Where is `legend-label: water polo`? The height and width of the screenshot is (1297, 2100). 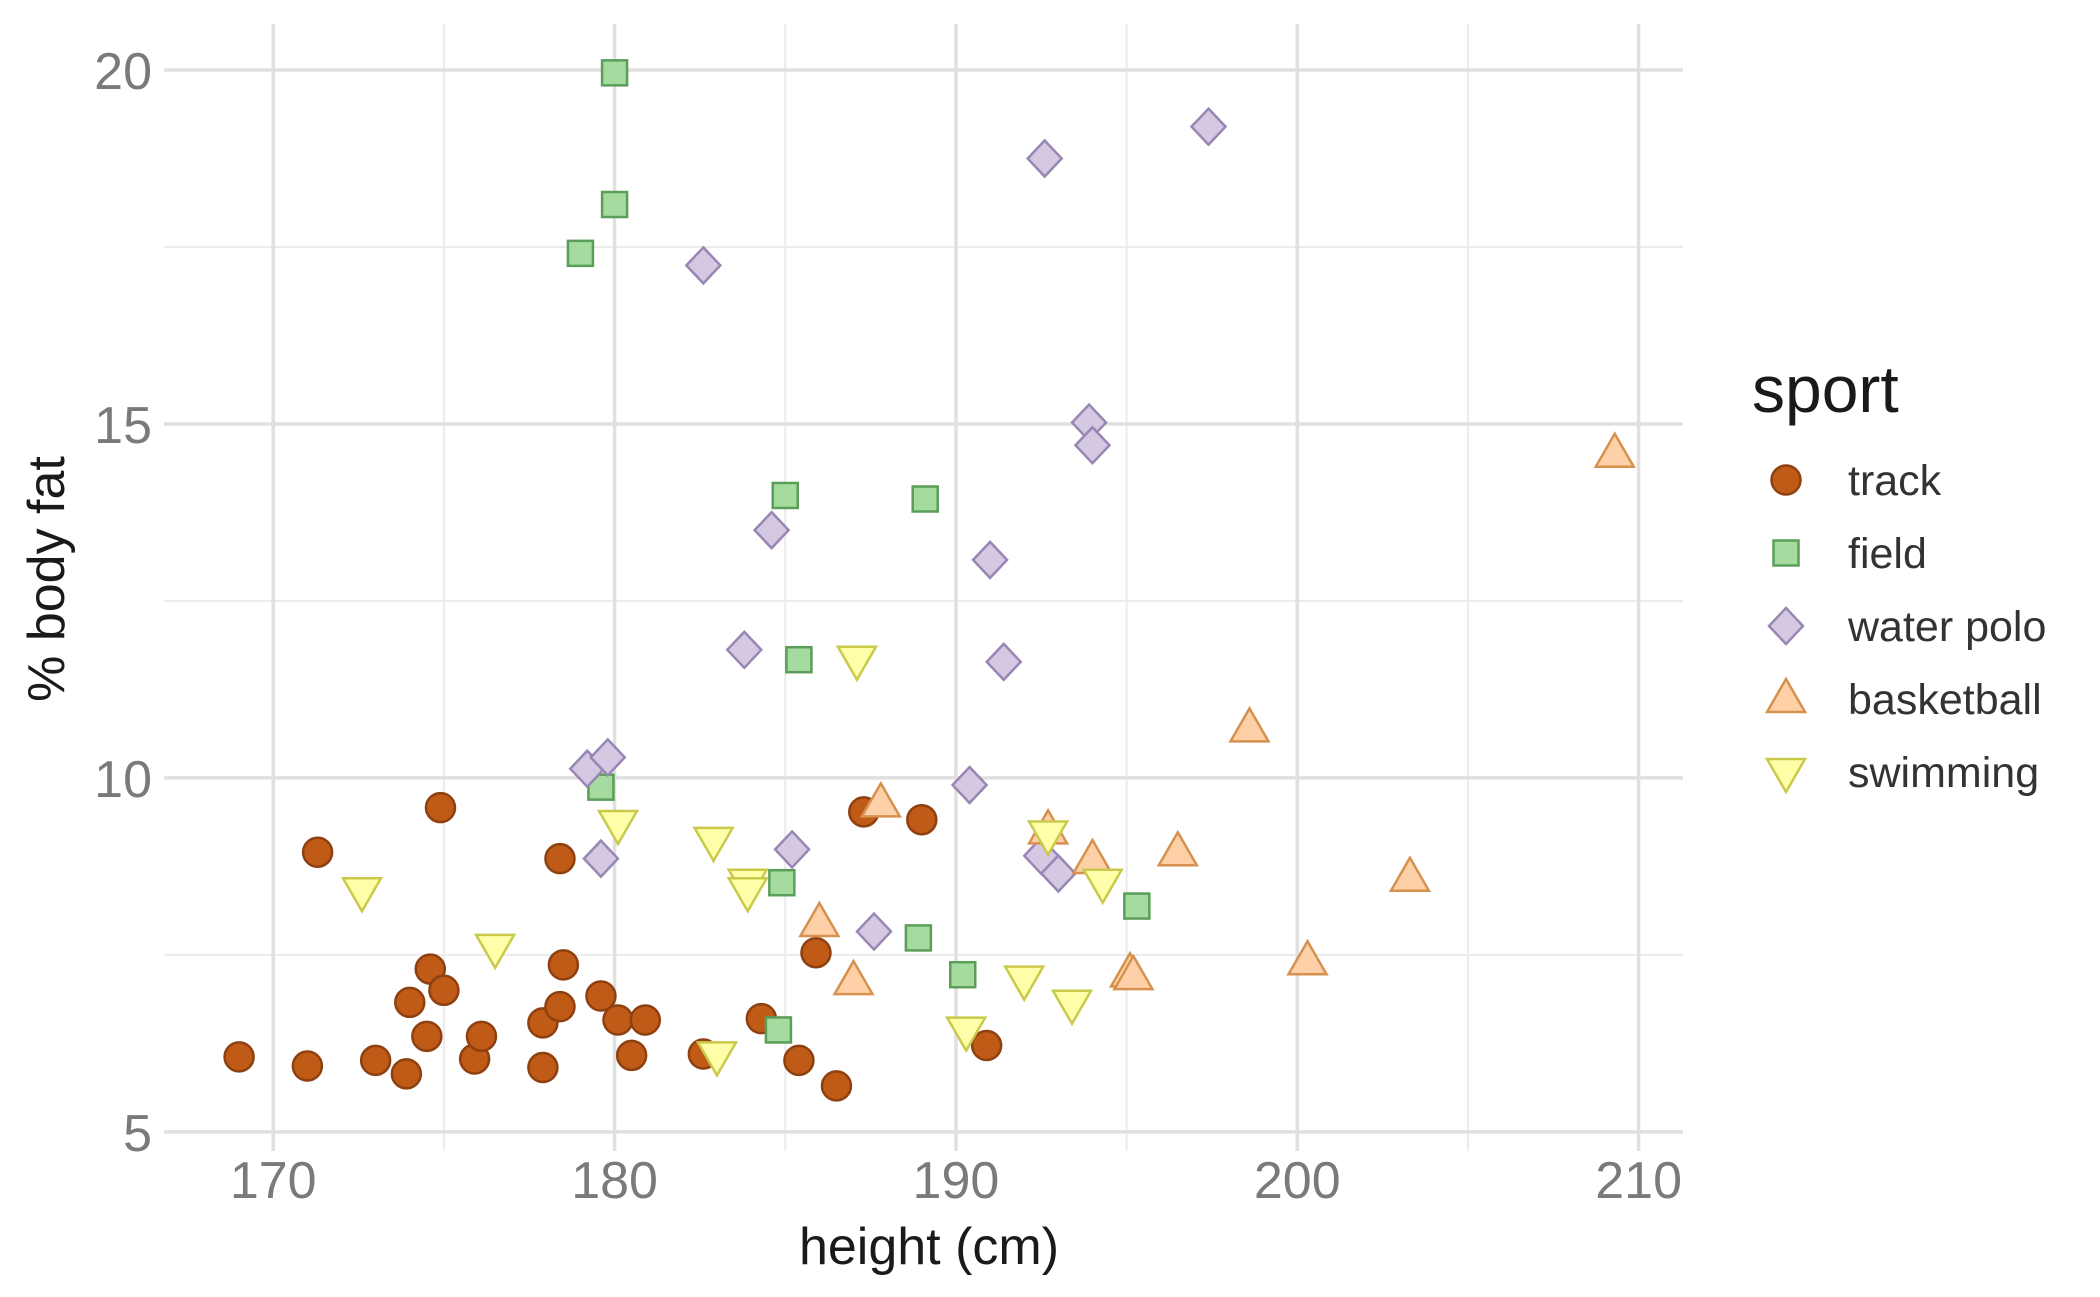 legend-label: water polo is located at coordinates (1946, 627).